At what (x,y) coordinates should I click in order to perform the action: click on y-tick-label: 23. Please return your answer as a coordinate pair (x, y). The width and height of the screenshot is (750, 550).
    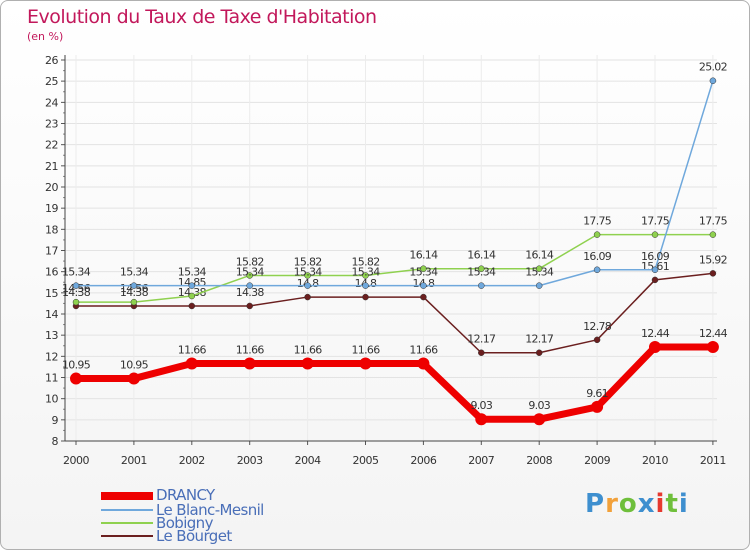
    Looking at the image, I should click on (51, 124).